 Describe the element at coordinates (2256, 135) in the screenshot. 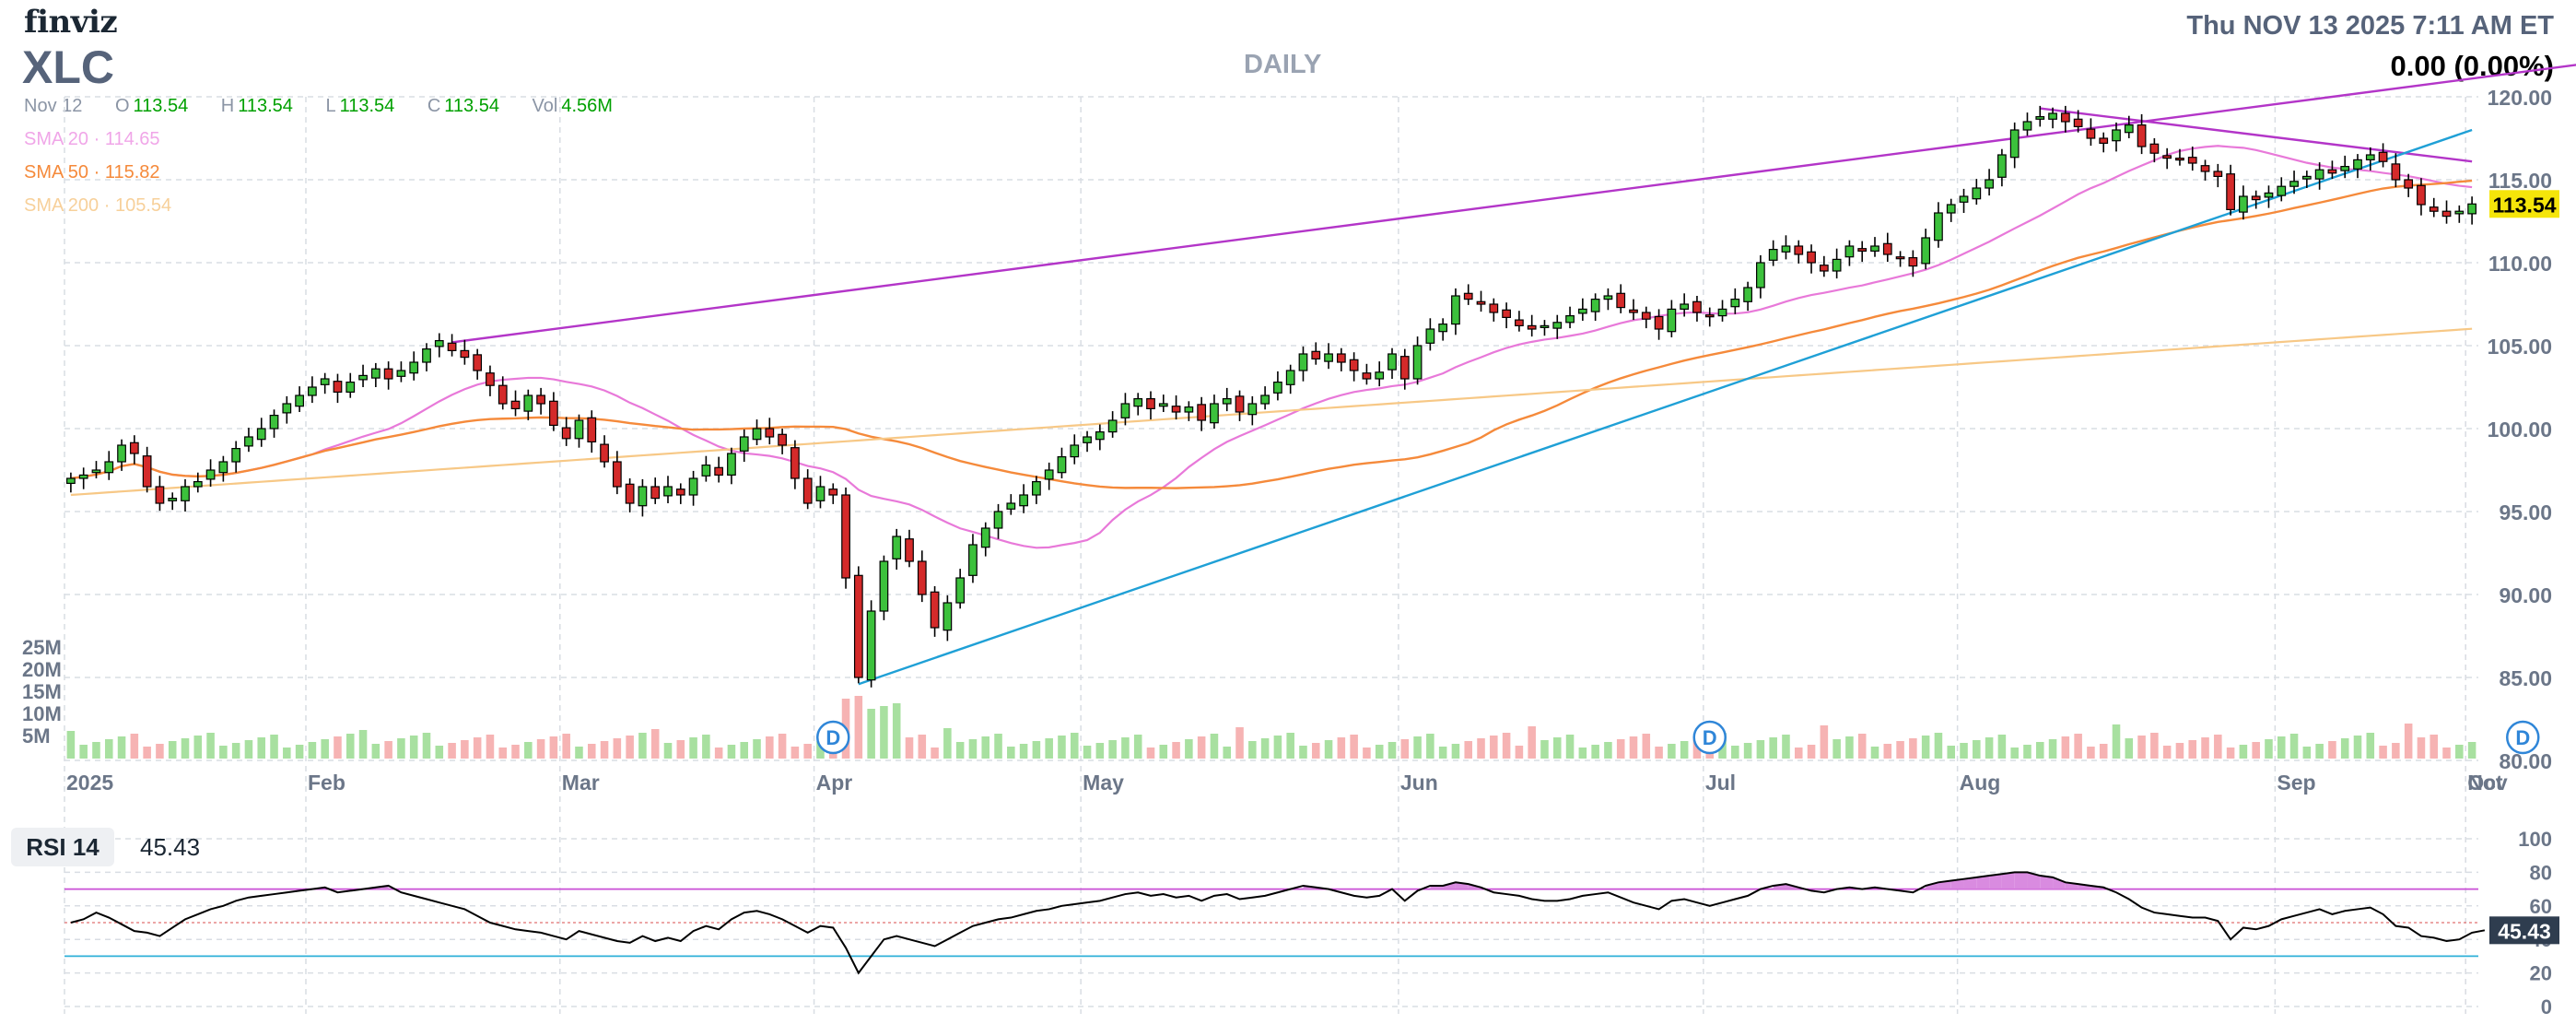

I see `downtrend-line` at that location.